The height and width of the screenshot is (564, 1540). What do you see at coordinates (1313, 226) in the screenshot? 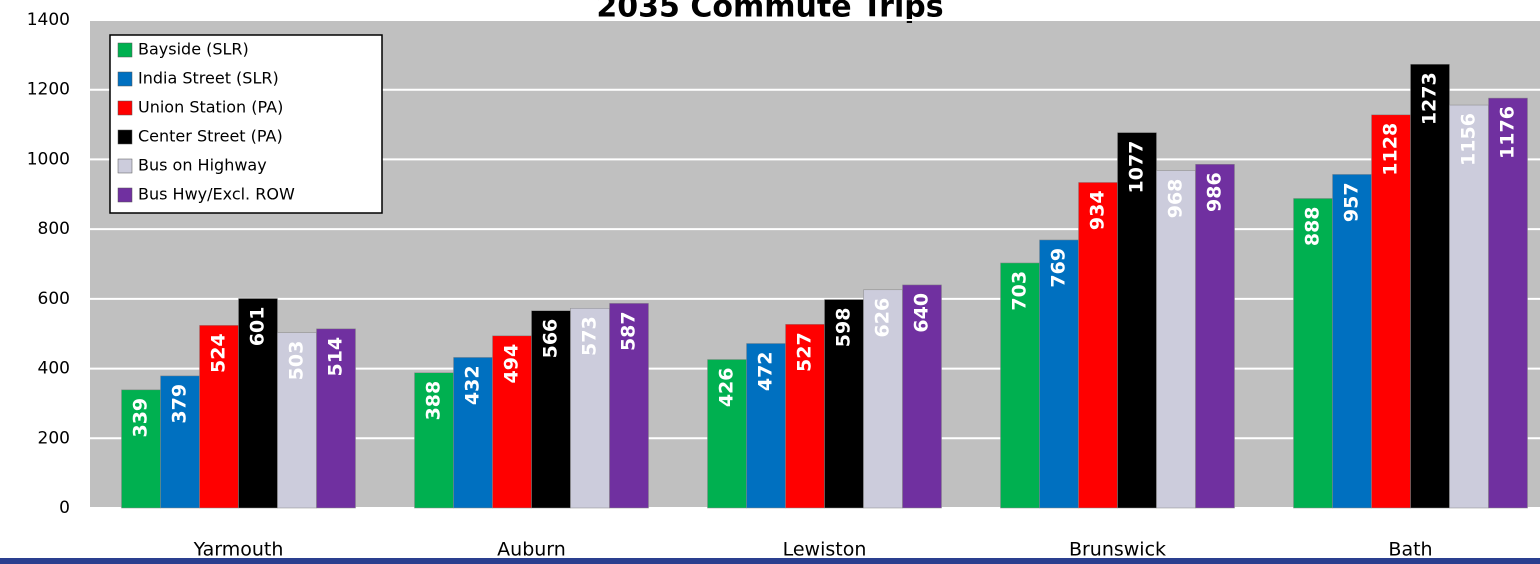
I see `data-label: 888` at bounding box center [1313, 226].